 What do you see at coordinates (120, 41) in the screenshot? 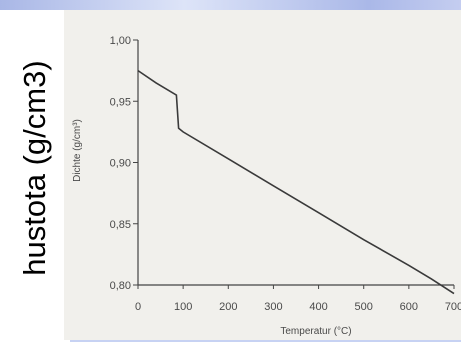
I see `y-tick-label: 1,00` at bounding box center [120, 41].